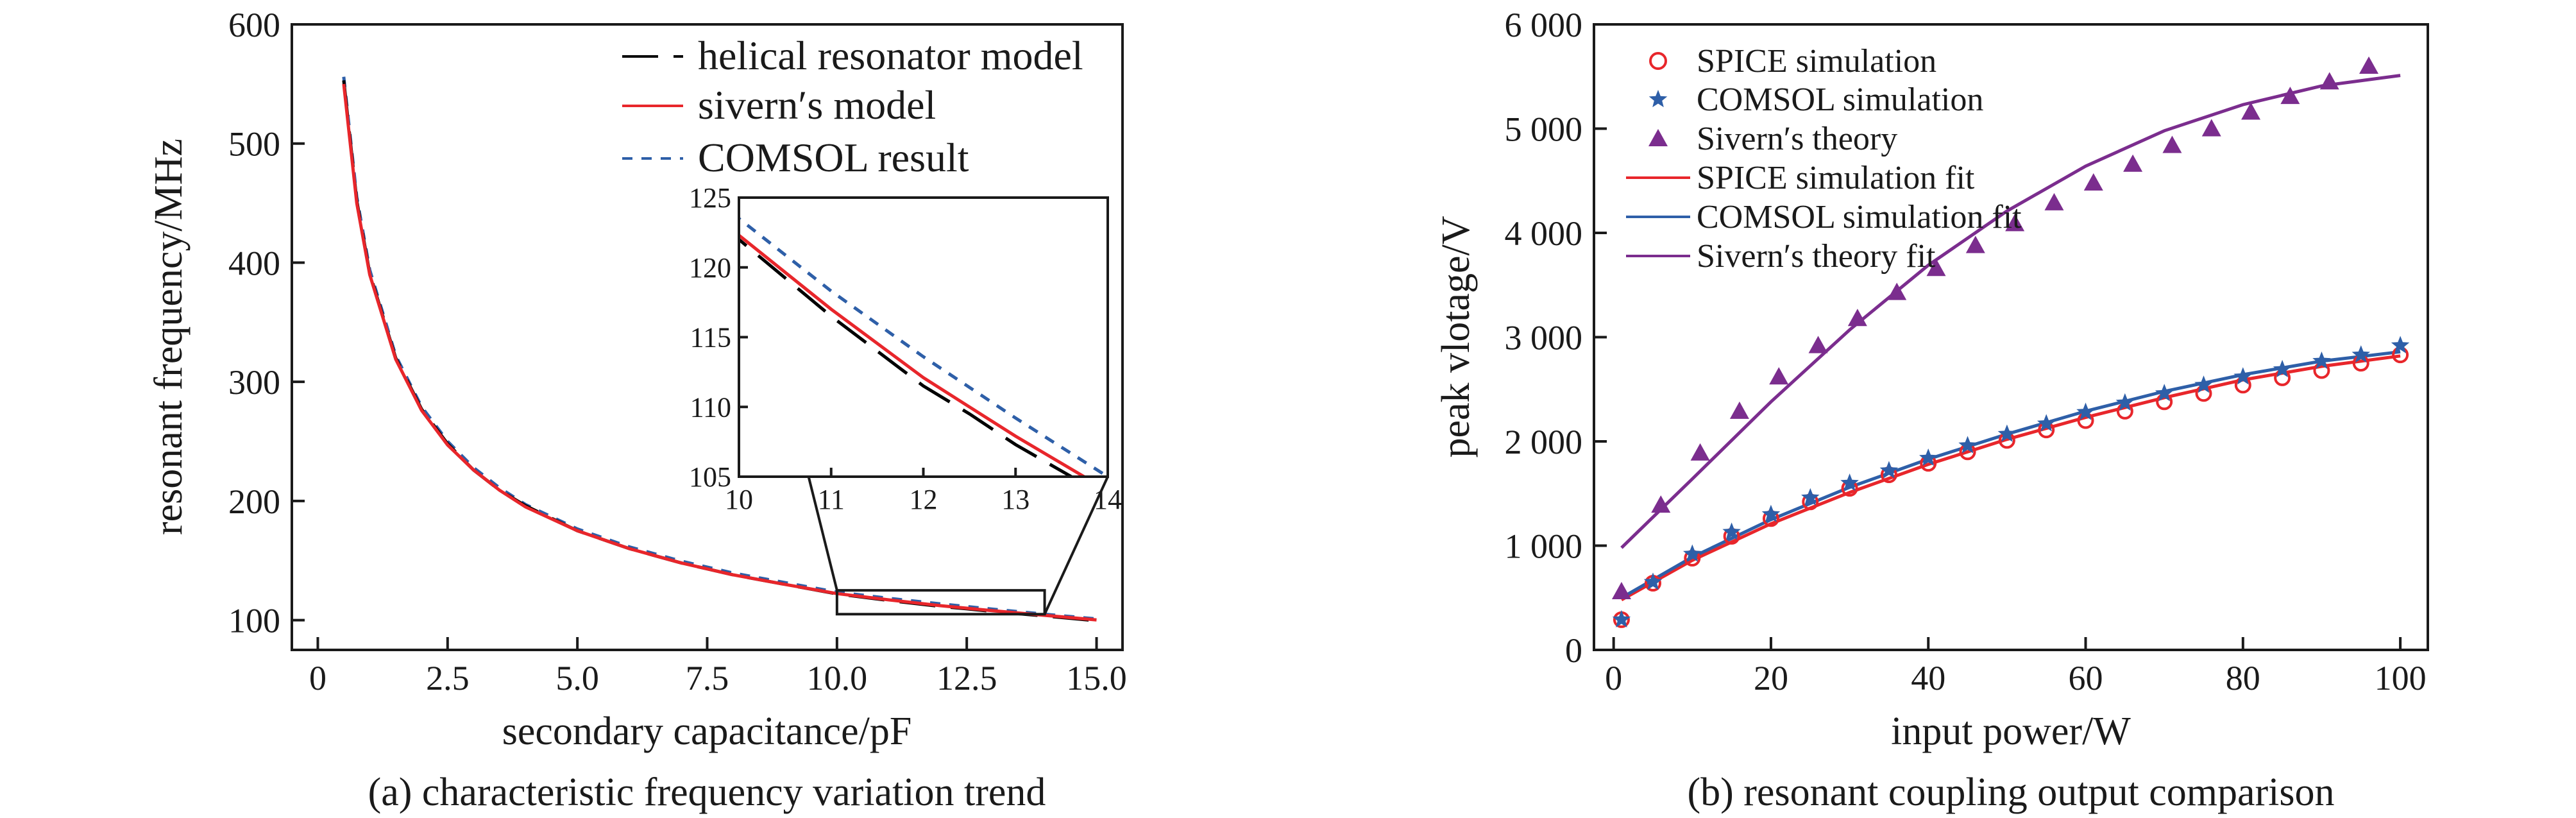 This screenshot has width=2576, height=818. What do you see at coordinates (1816, 256) in the screenshot?
I see `legend-sivern-fit-label: Sivern′s theory fit` at bounding box center [1816, 256].